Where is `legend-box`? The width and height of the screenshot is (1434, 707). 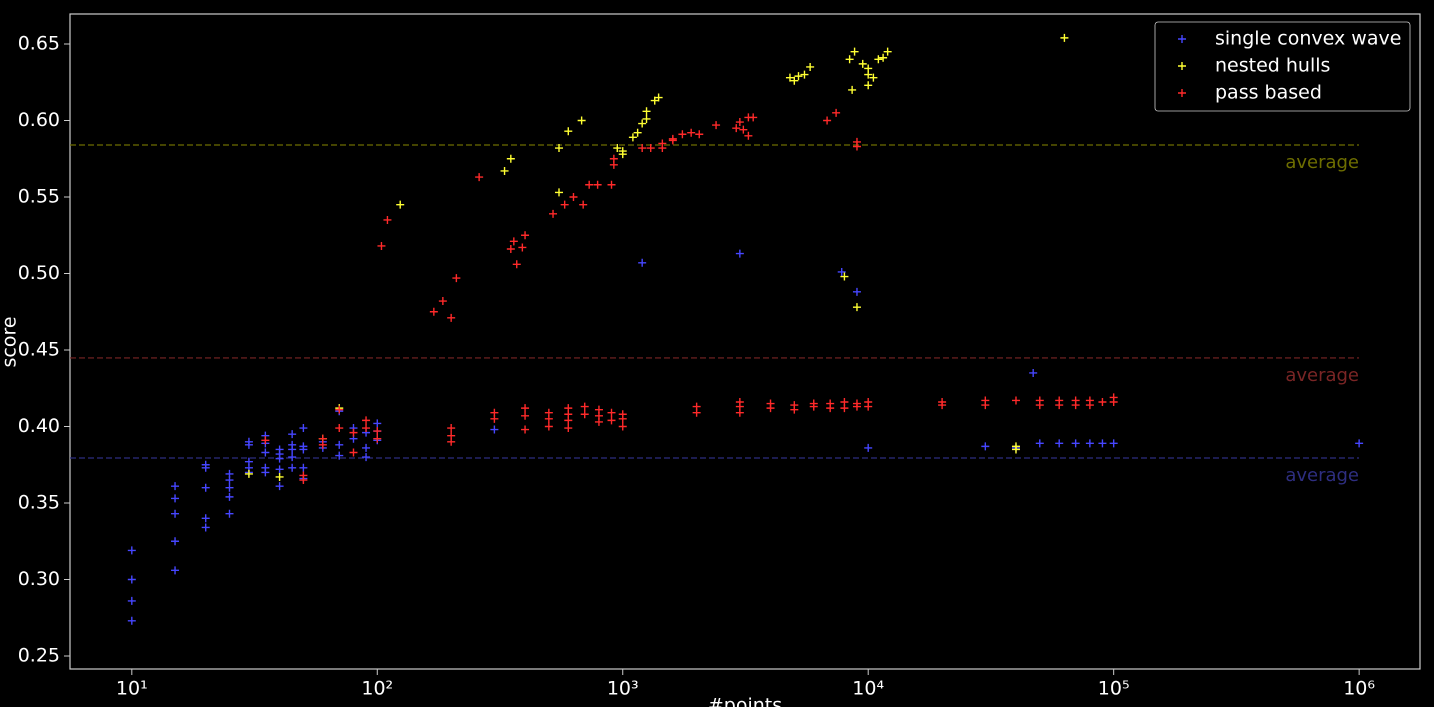 legend-box is located at coordinates (1282, 66).